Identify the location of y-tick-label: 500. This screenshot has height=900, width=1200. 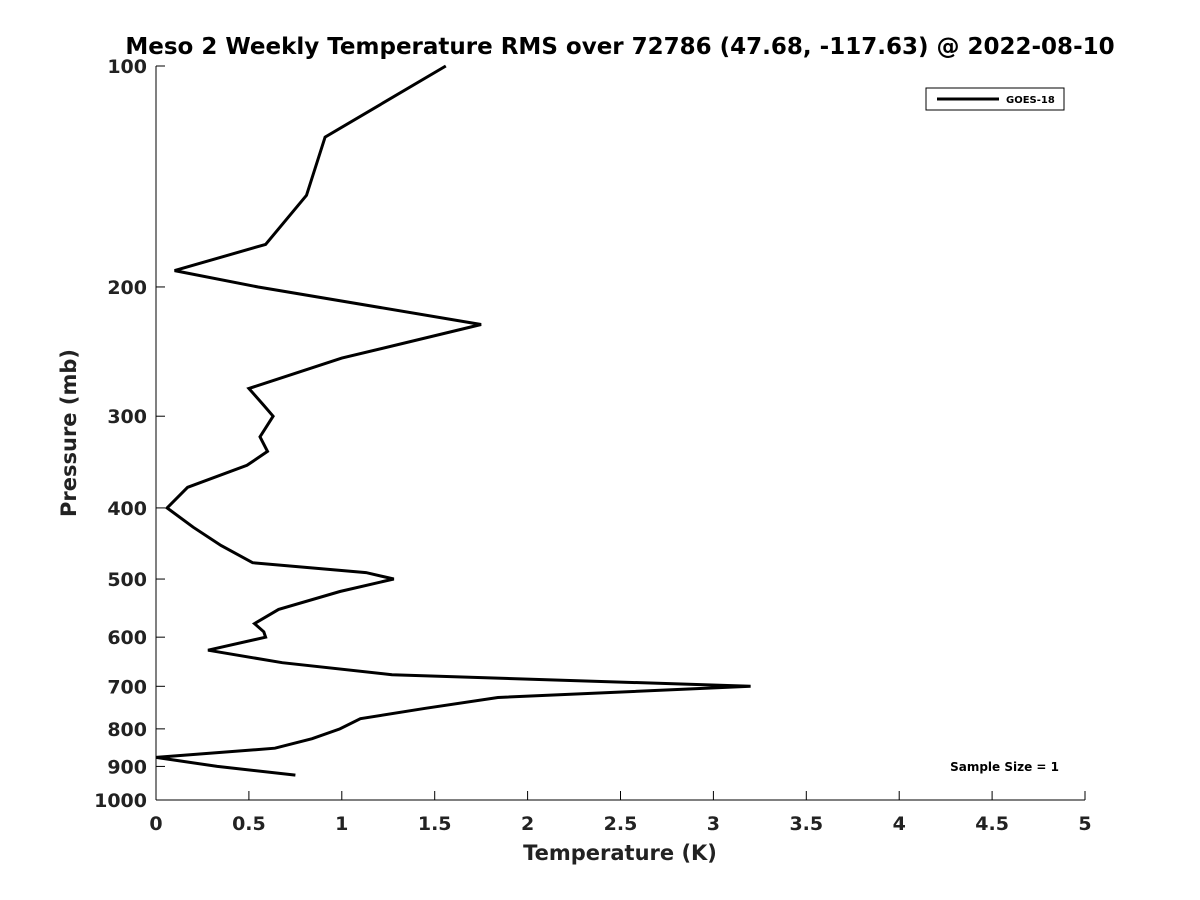
(127, 580).